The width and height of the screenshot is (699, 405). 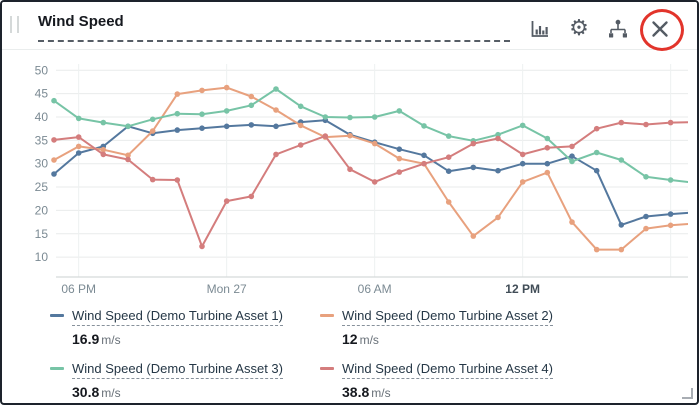 I want to click on legend-label: Wind Speed (Demo Turbine Asset 2), so click(x=447, y=317).